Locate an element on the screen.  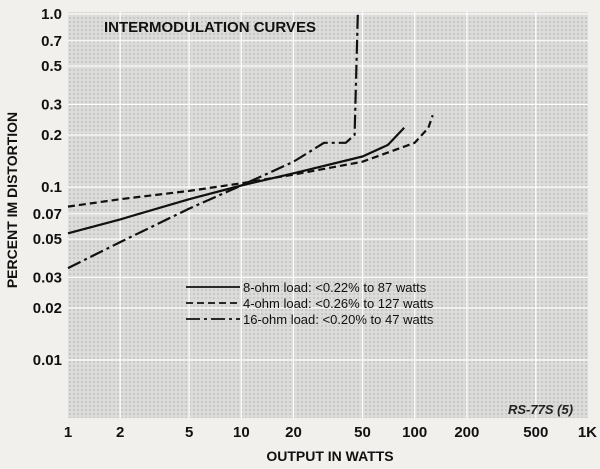
y-tick-label: 0.1 is located at coordinates (51, 187).